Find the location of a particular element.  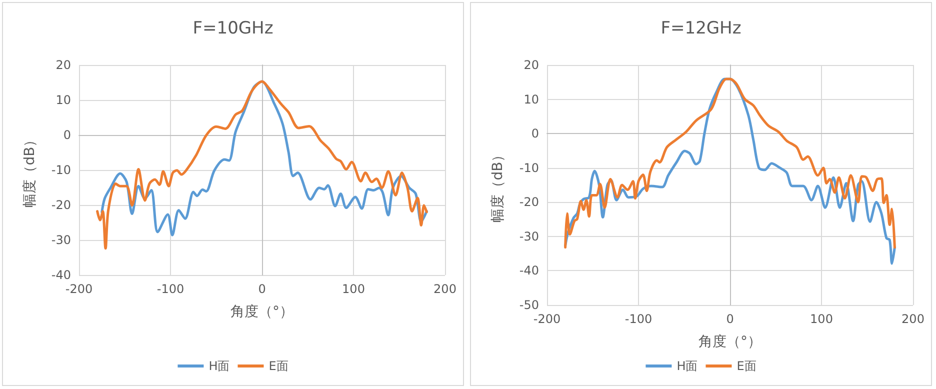

chart-title: F=10GHz is located at coordinates (233, 28).